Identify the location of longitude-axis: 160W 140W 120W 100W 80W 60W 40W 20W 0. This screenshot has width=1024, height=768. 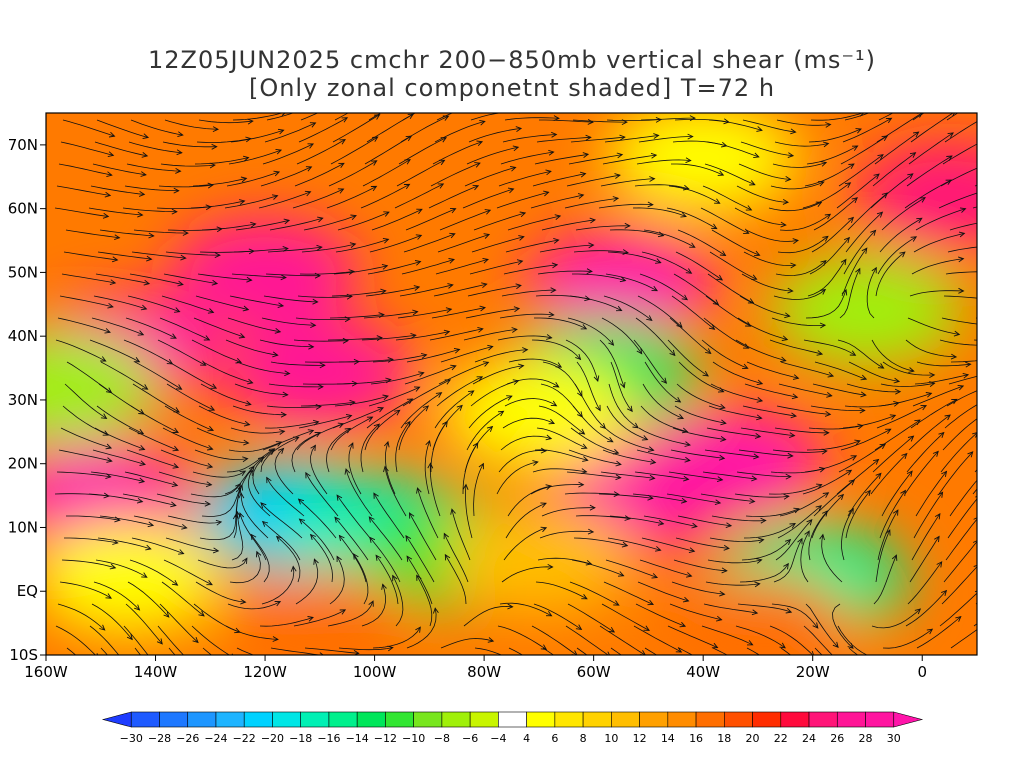
(475, 668).